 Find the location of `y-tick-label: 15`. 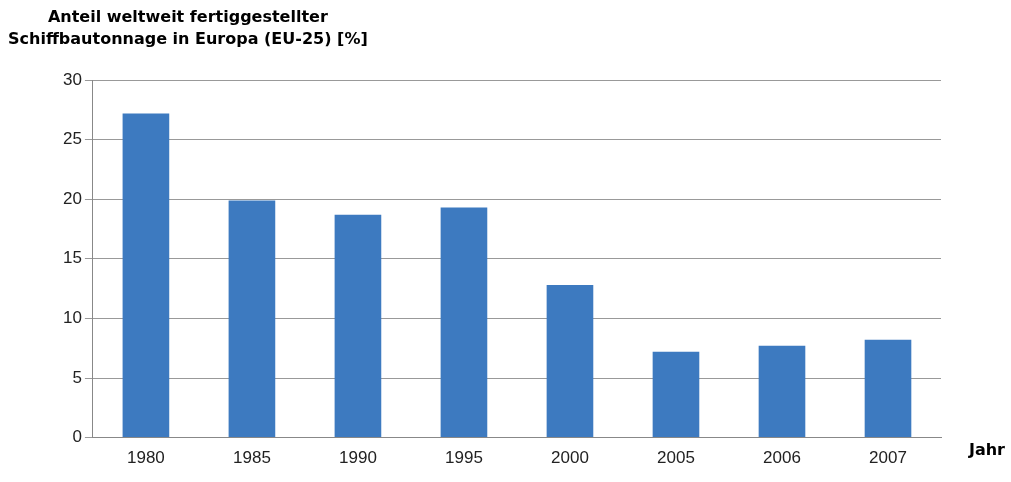

y-tick-label: 15 is located at coordinates (72, 258).